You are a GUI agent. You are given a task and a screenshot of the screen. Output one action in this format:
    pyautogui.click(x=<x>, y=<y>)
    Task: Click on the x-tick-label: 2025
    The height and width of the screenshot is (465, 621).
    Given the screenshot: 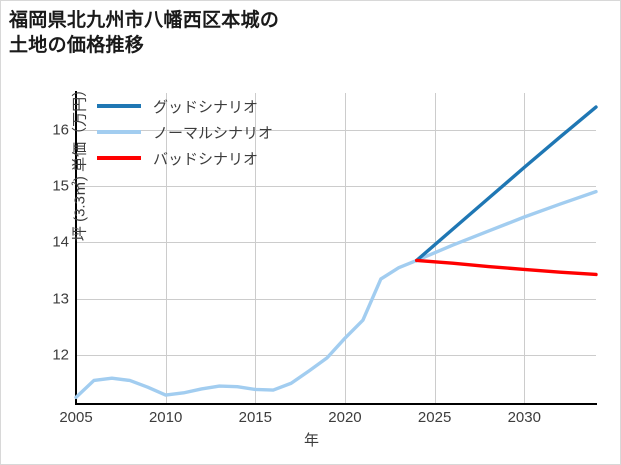 What is the action you would take?
    pyautogui.click(x=434, y=417)
    